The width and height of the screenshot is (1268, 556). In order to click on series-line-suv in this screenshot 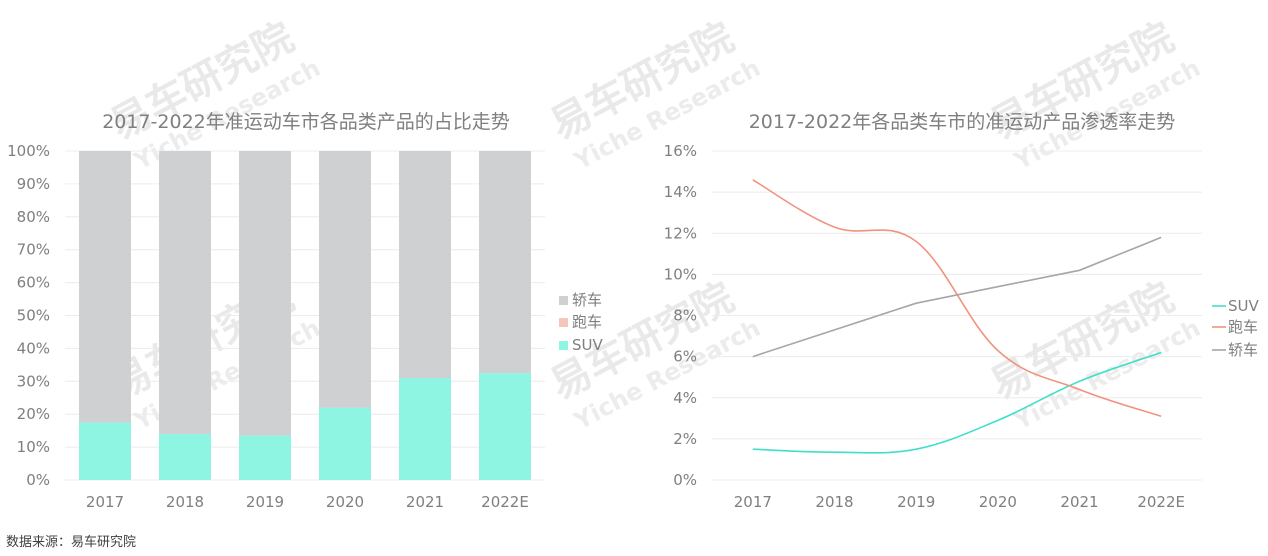, I will do `click(957, 402)`.